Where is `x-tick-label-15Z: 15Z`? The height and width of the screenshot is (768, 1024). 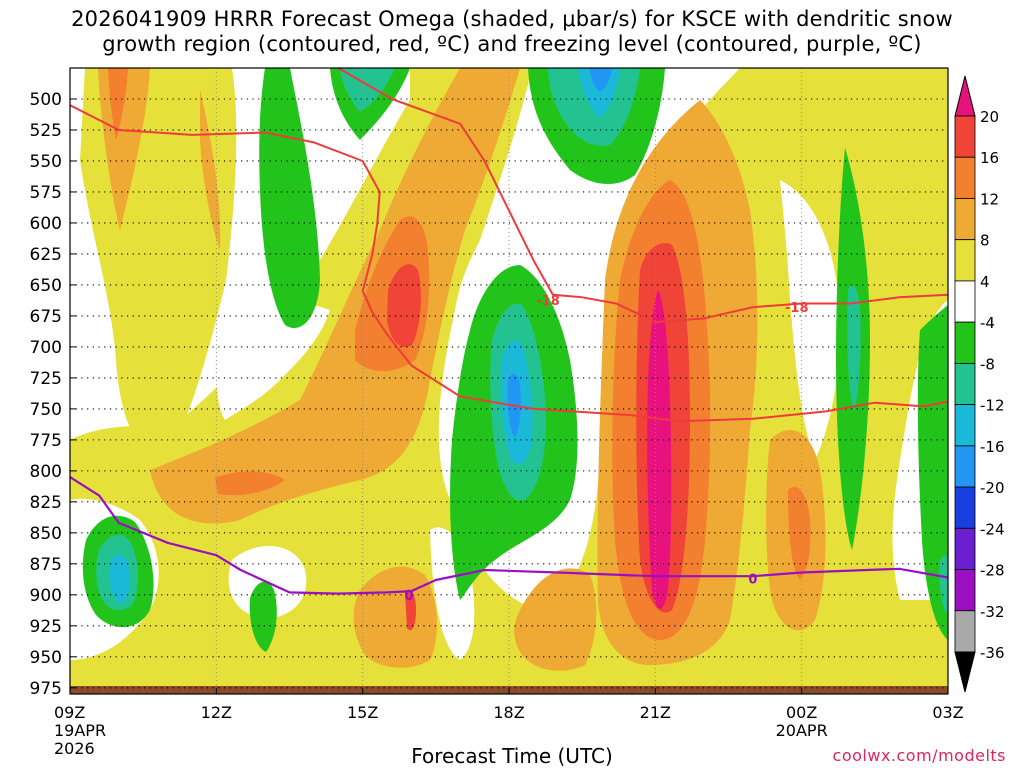
x-tick-label-15Z: 15Z is located at coordinates (362, 712).